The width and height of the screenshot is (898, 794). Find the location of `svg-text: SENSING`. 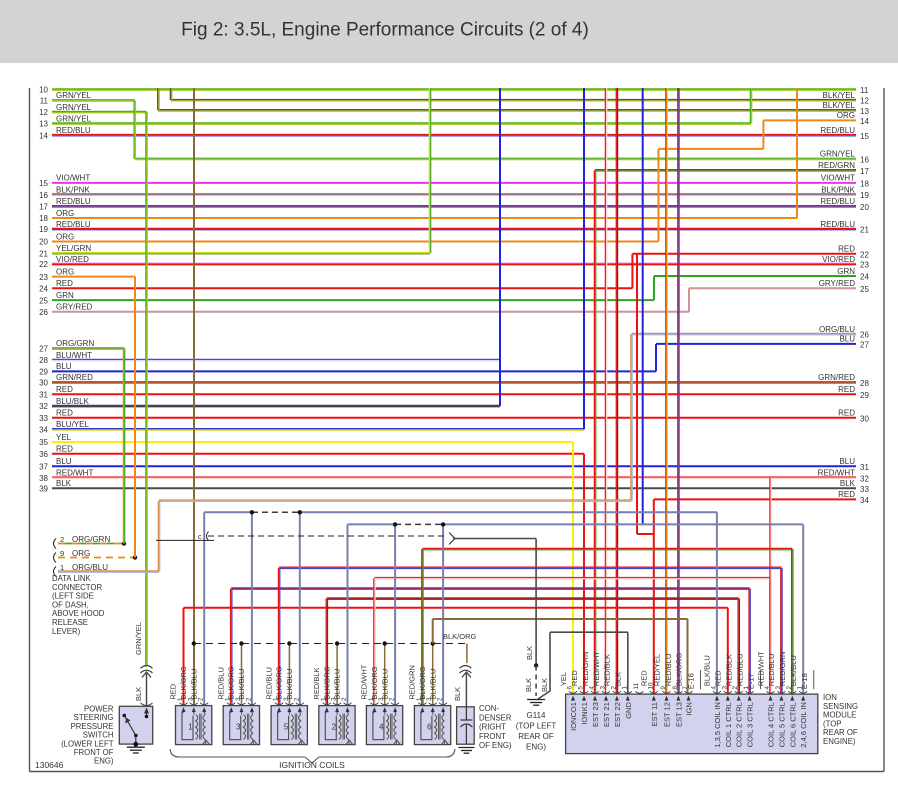

svg-text: SENSING is located at coordinates (840, 706).